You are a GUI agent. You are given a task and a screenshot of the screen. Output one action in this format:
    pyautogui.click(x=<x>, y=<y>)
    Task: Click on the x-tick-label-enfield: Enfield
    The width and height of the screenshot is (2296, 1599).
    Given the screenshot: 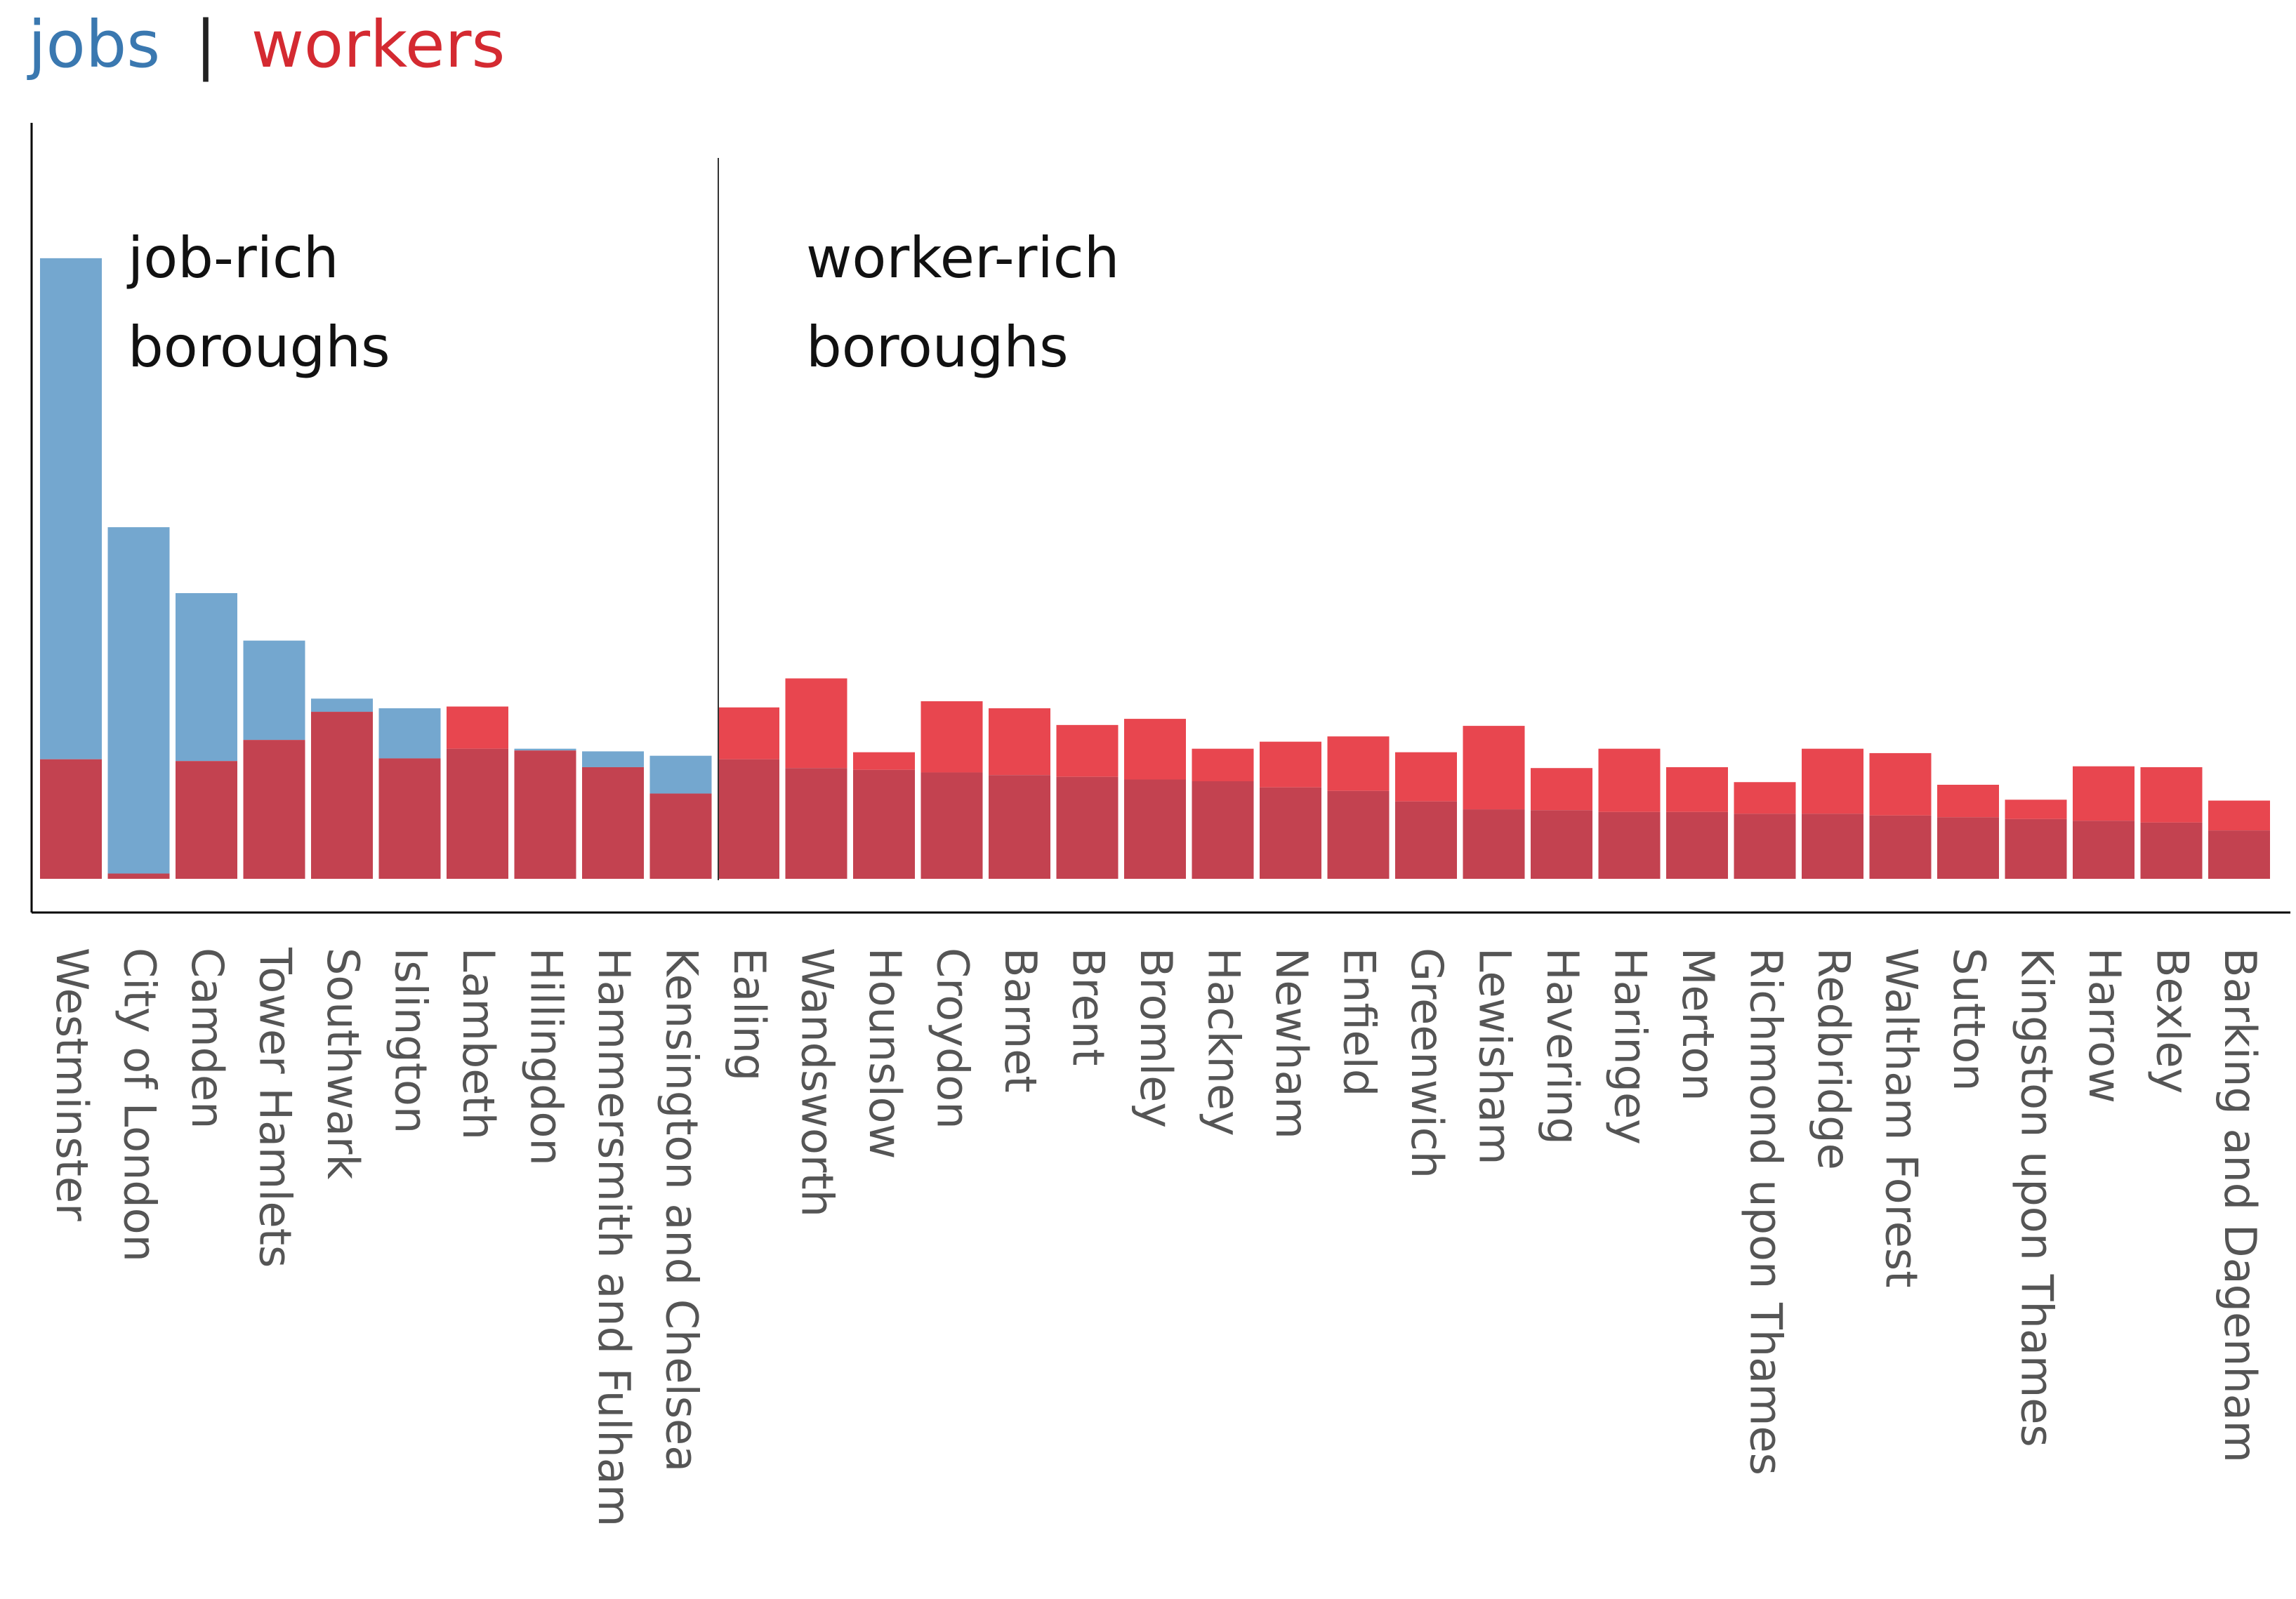 What is the action you would take?
    pyautogui.click(x=1359, y=1022)
    